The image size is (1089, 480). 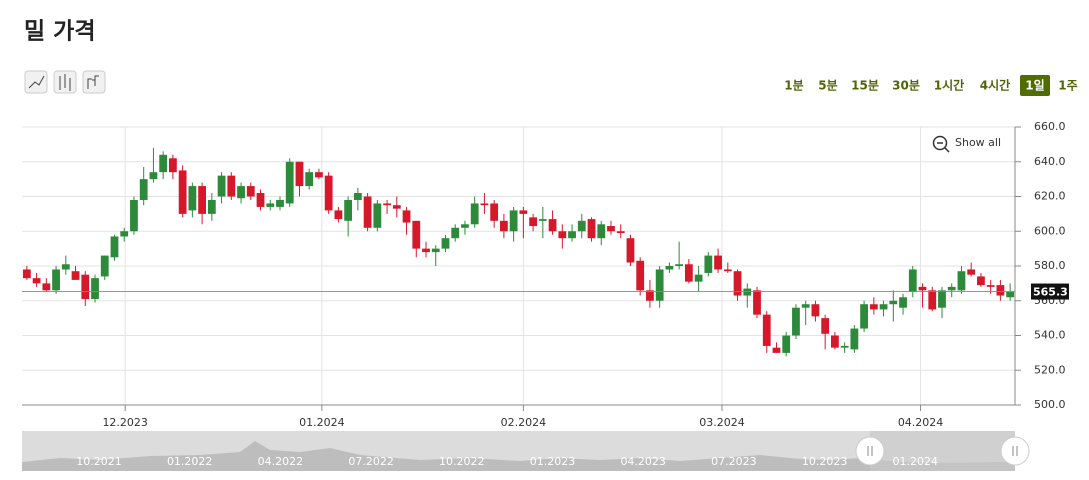 I want to click on range-button-bg, so click(x=1035, y=85).